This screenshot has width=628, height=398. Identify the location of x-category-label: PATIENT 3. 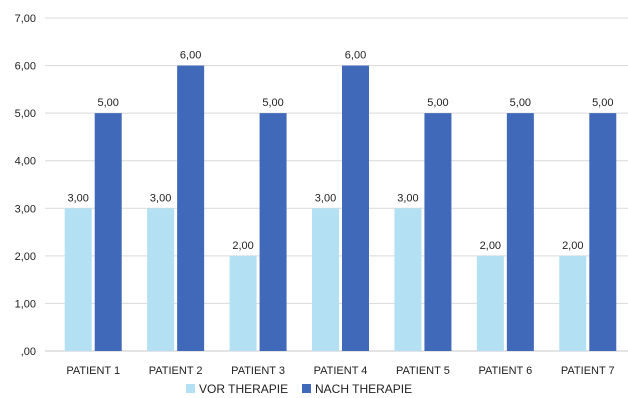
(258, 371).